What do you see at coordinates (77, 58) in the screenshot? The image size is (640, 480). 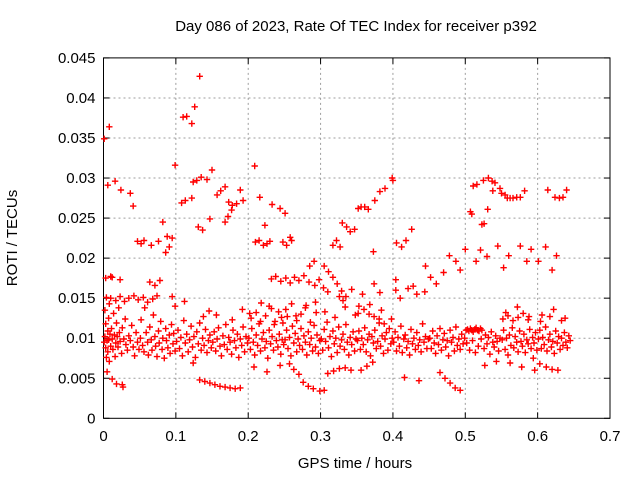 I see `y-tick-label: 0.045` at bounding box center [77, 58].